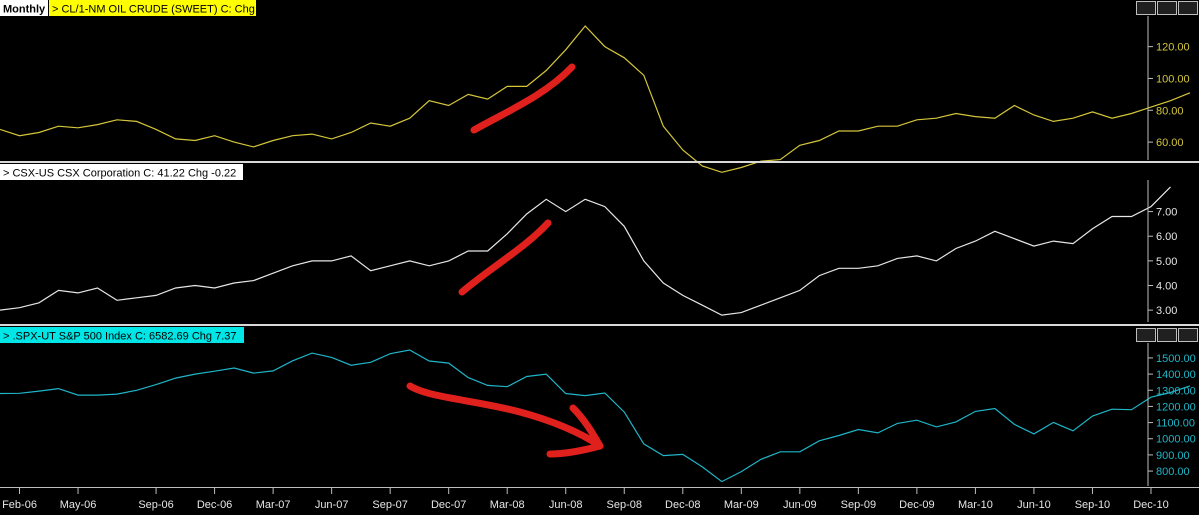 Image resolution: width=1199 pixels, height=515 pixels. What do you see at coordinates (332, 505) in the screenshot?
I see `x-tick-label: Jun-07` at bounding box center [332, 505].